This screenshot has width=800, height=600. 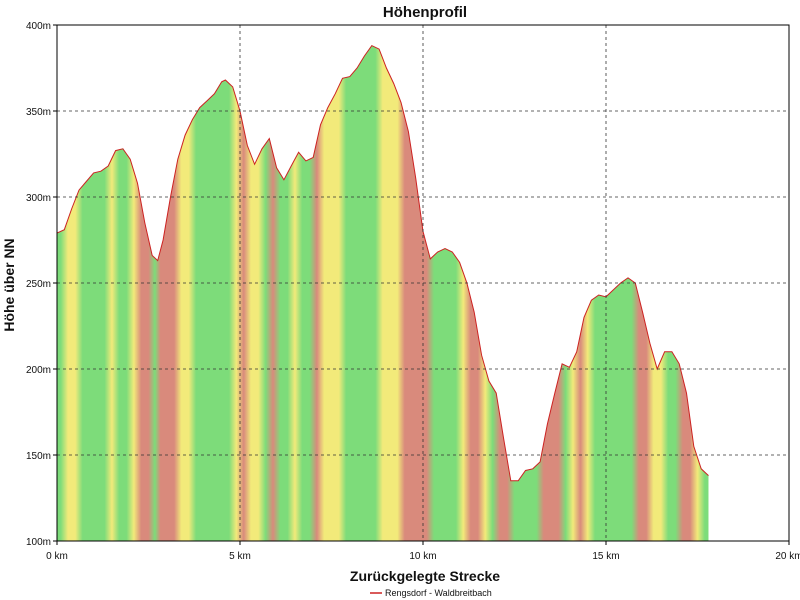 What do you see at coordinates (38, 456) in the screenshot?
I see `y-tick-label: 150m` at bounding box center [38, 456].